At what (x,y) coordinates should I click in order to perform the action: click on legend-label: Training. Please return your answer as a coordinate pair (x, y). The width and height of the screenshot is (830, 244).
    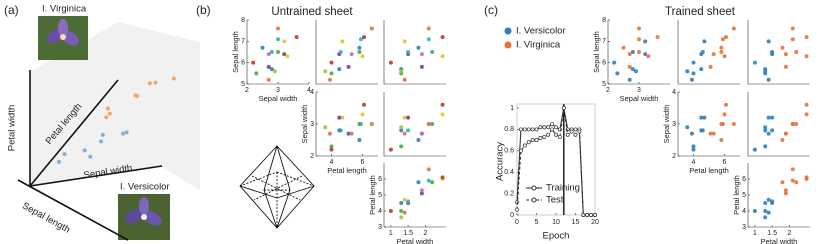
    Looking at the image, I should click on (563, 188).